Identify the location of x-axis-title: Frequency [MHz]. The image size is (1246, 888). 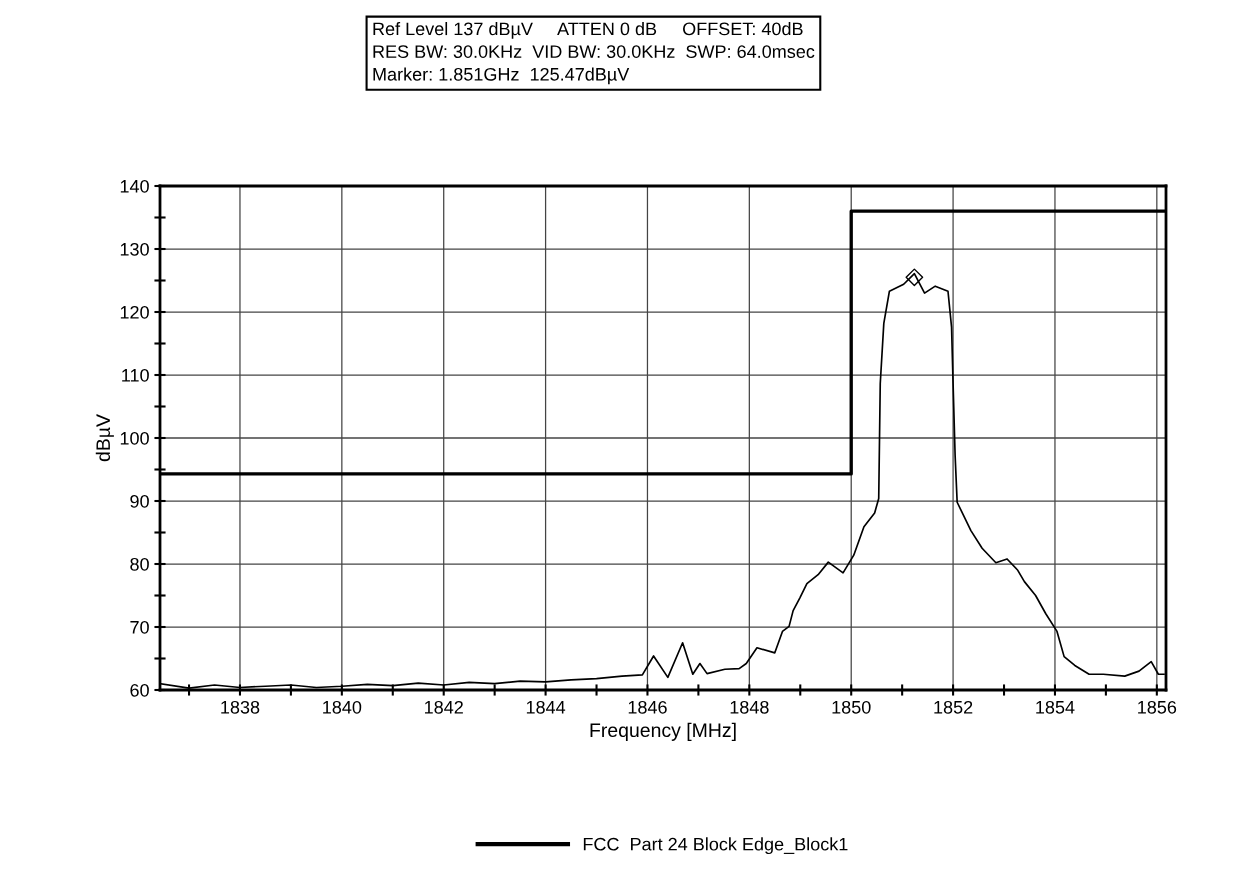
(663, 731).